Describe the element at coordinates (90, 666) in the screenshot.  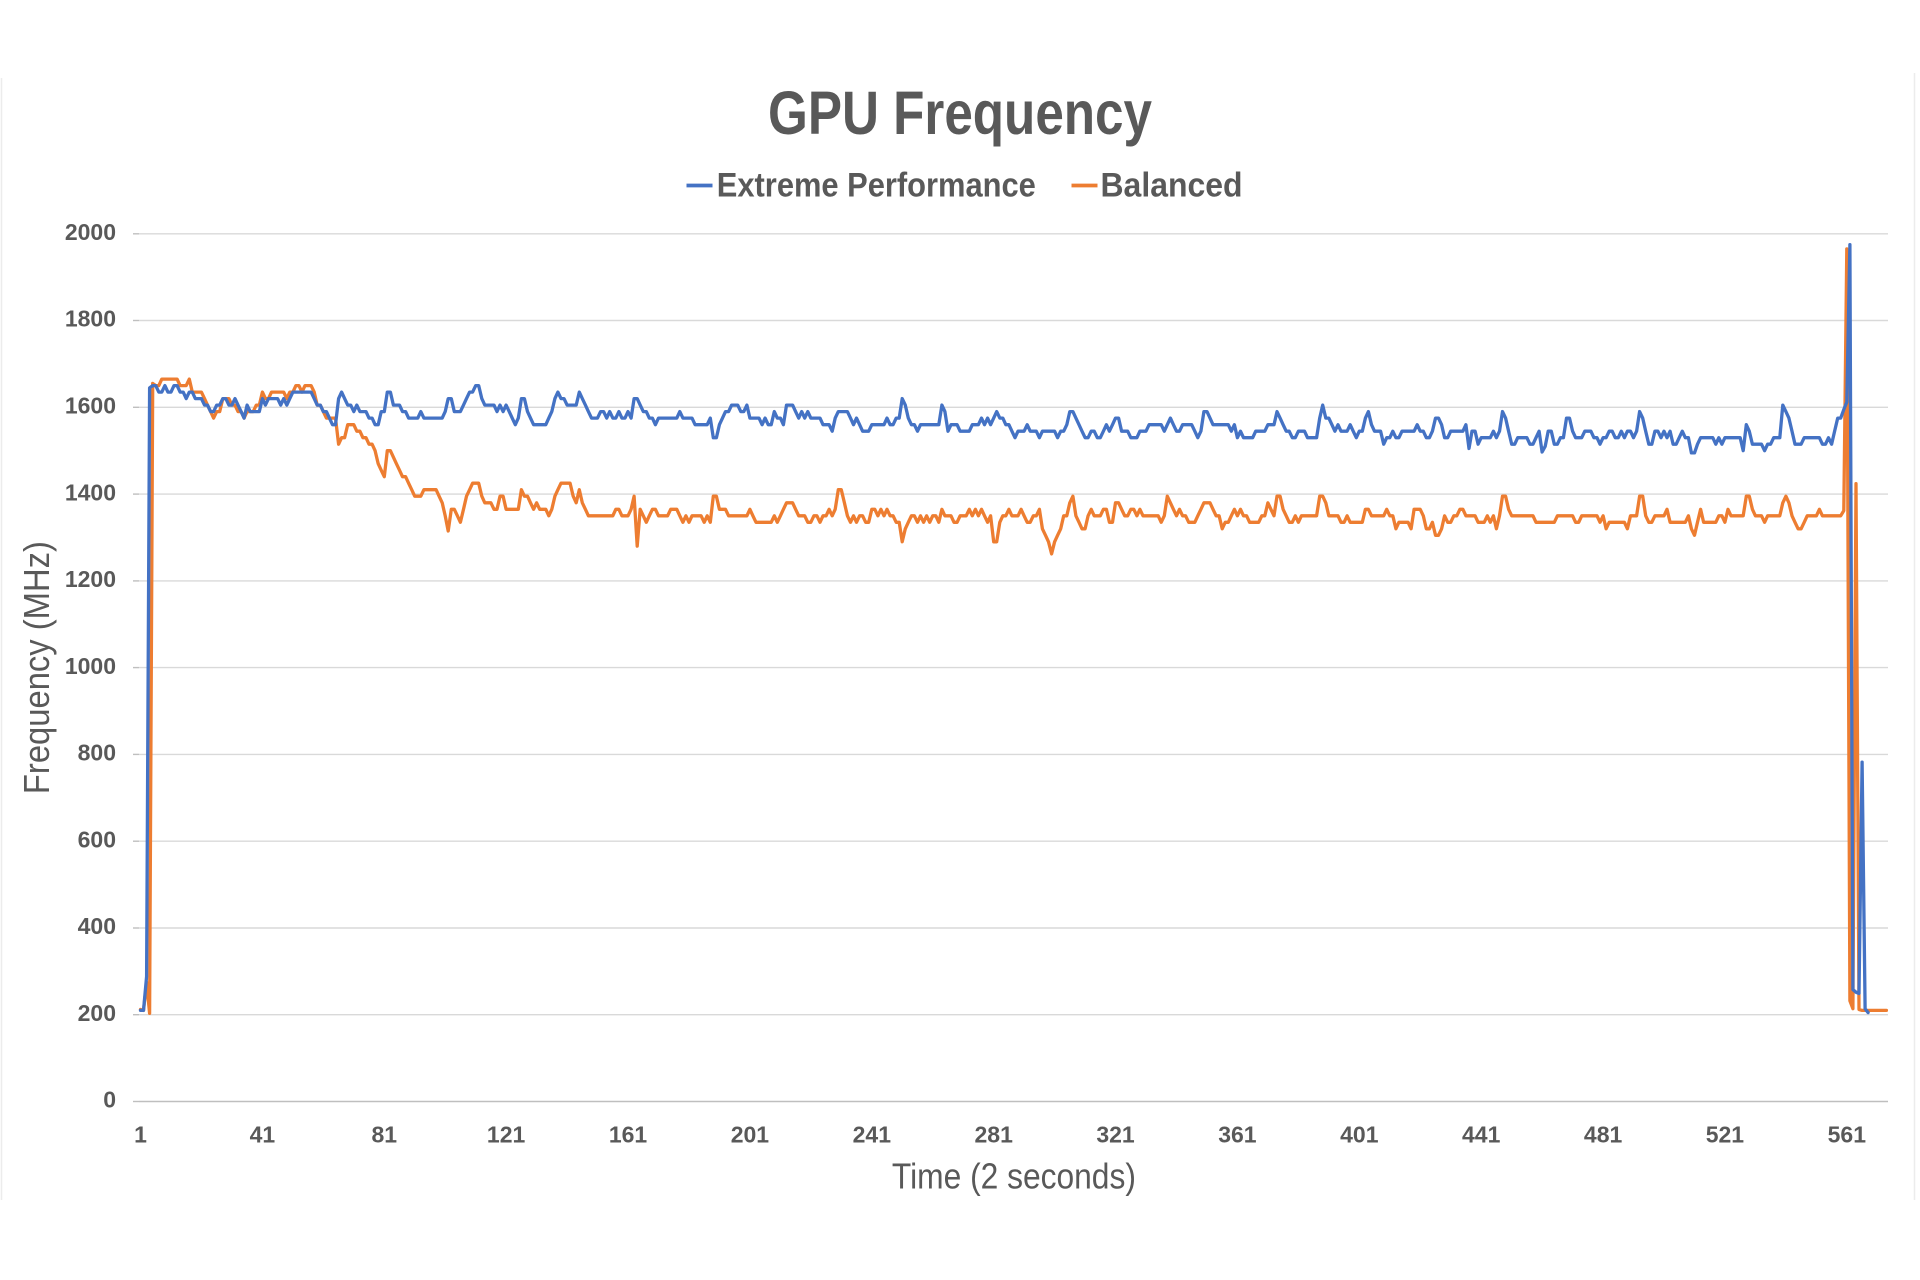
I see `svg-text: 1000` at that location.